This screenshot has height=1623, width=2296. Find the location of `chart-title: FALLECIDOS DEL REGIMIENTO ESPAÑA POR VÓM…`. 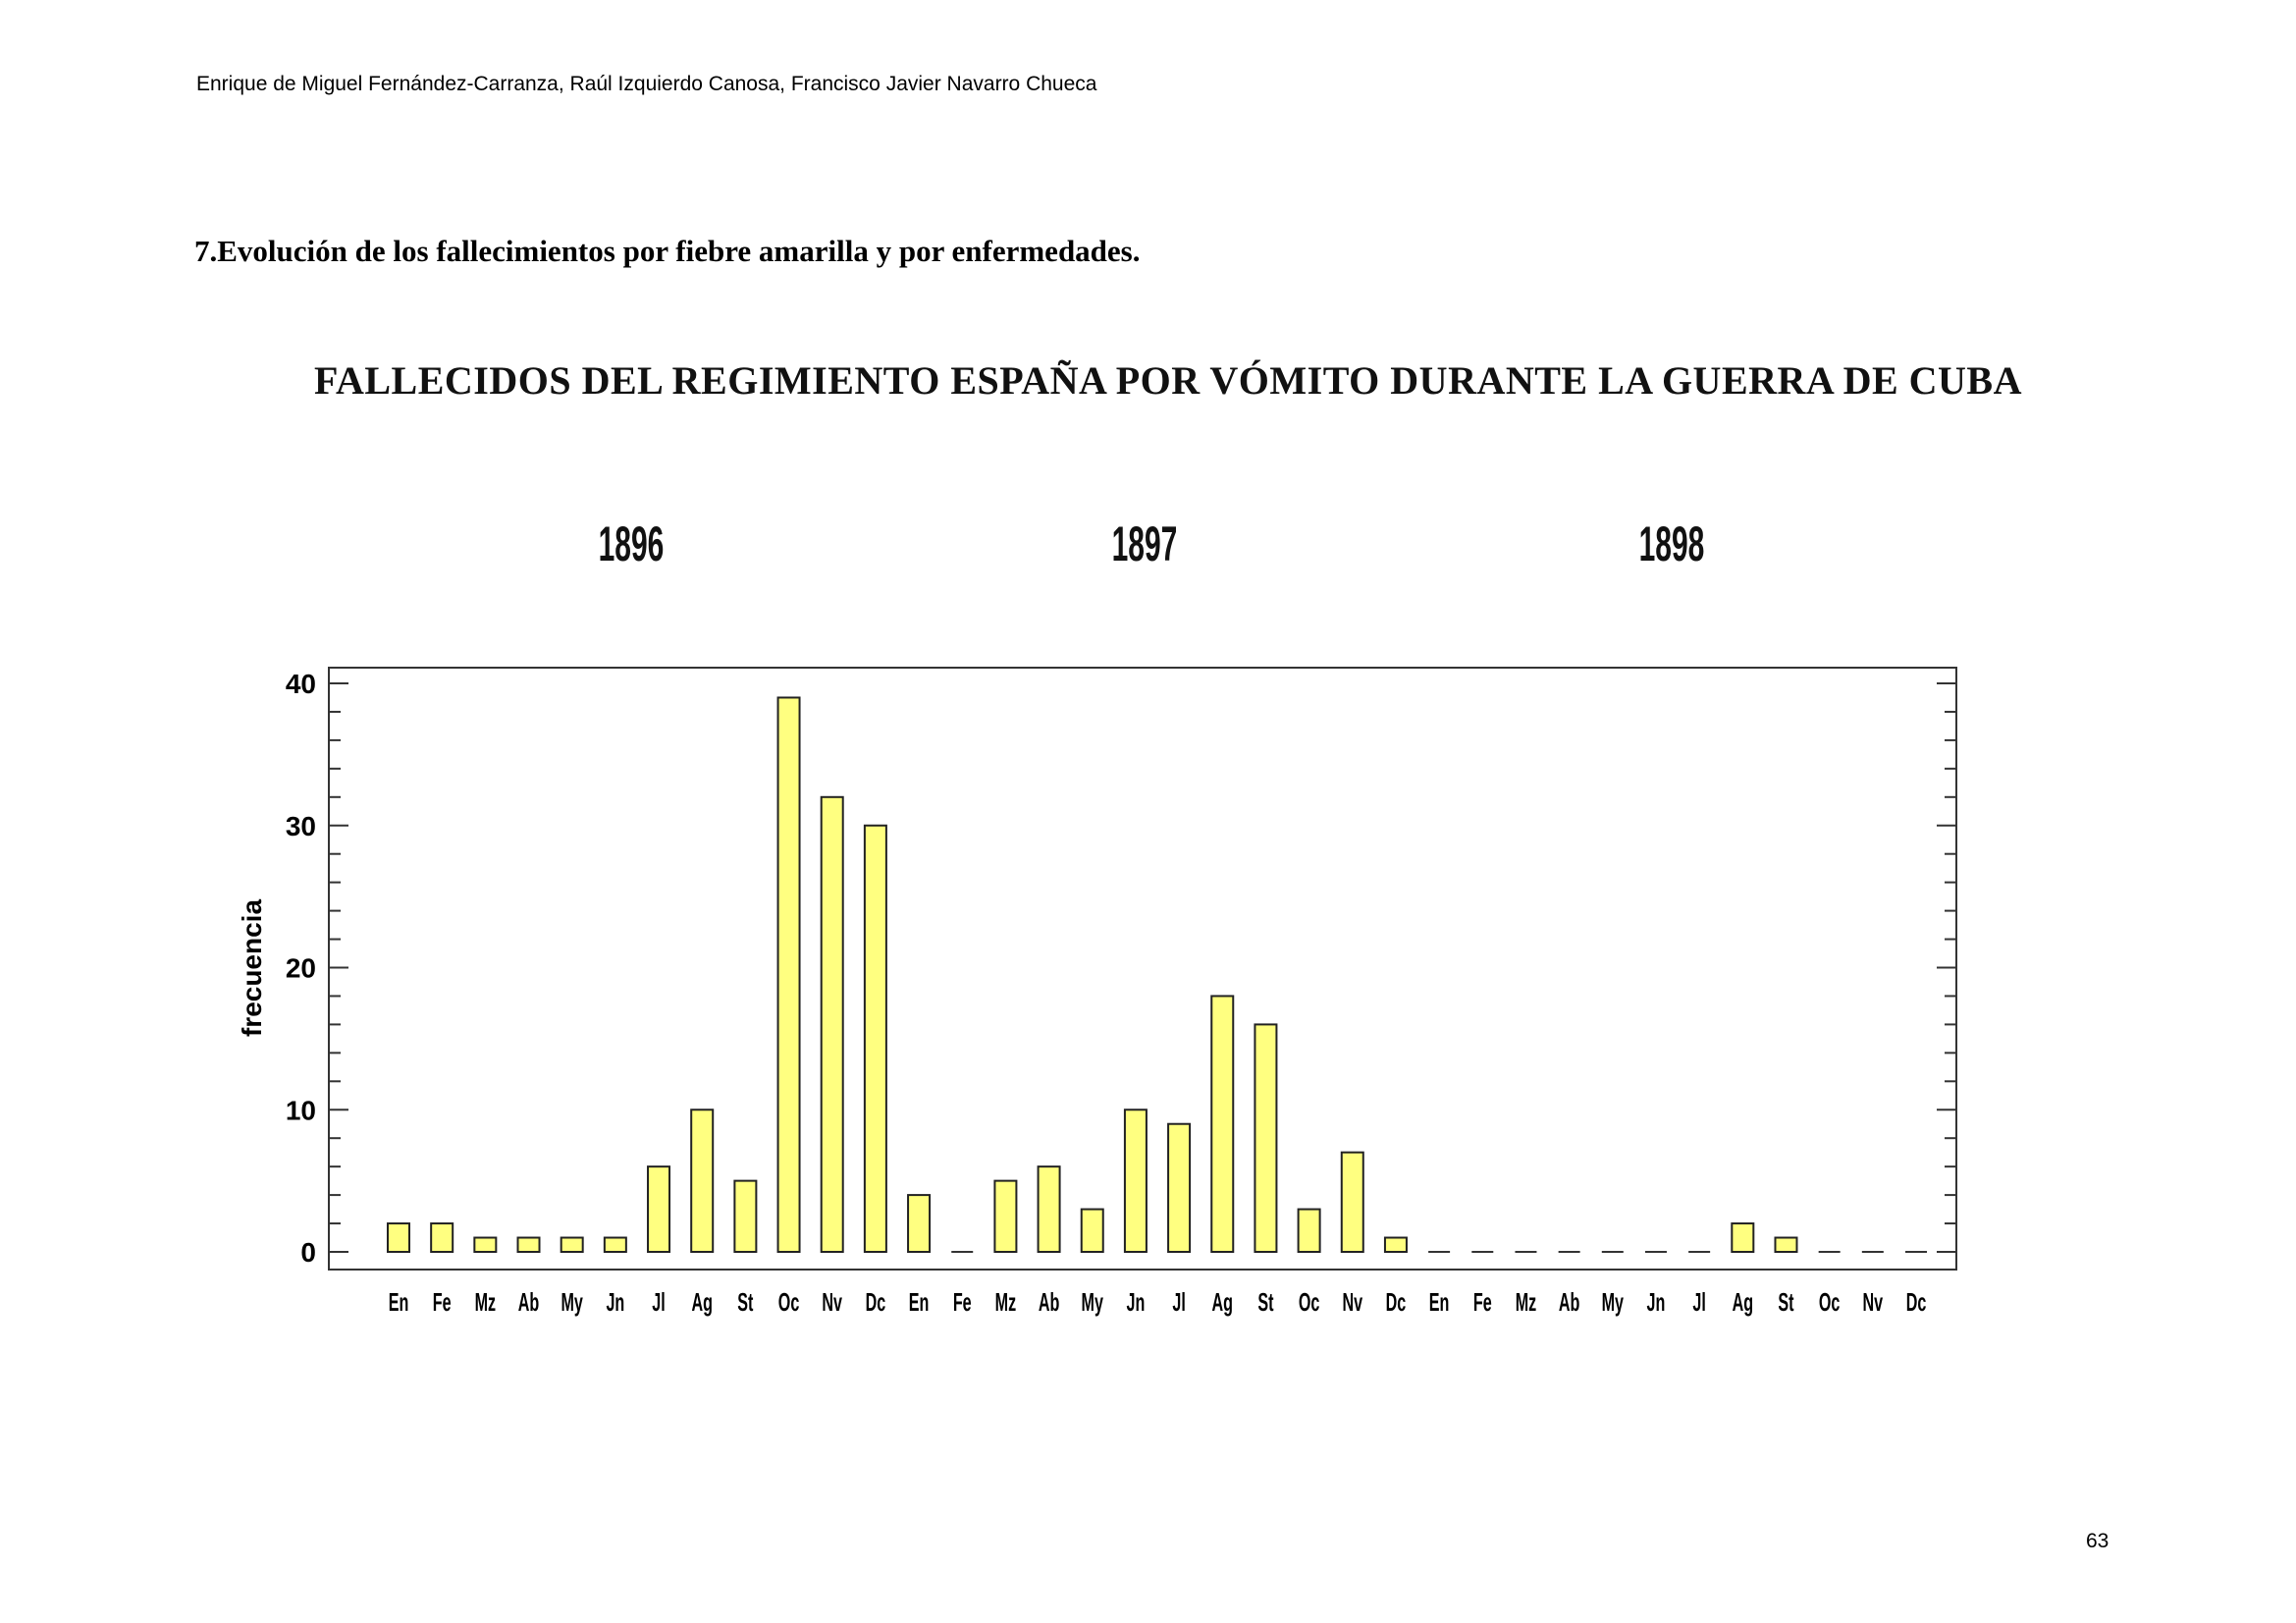

chart-title: FALLECIDOS DEL REGIMIENTO ESPAÑA POR VÓM… is located at coordinates (1168, 380).